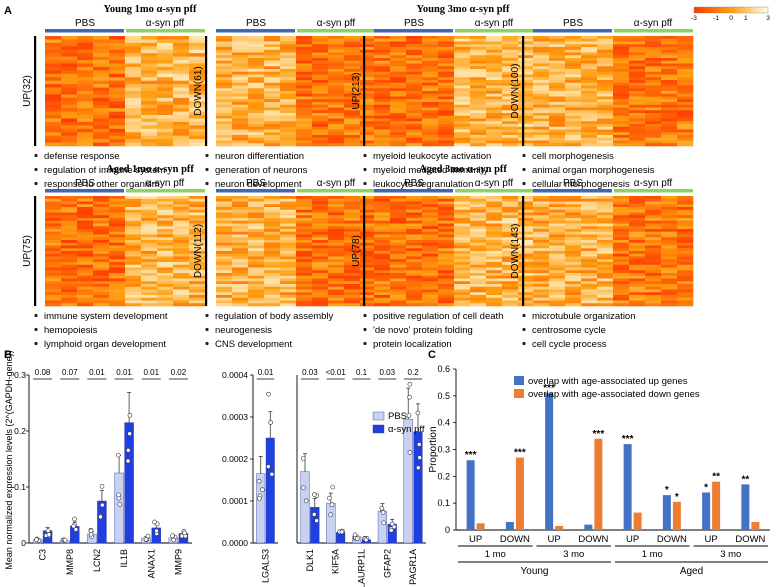  What do you see at coordinates (365, 343) in the screenshot?
I see `term-bullet` at bounding box center [365, 343].